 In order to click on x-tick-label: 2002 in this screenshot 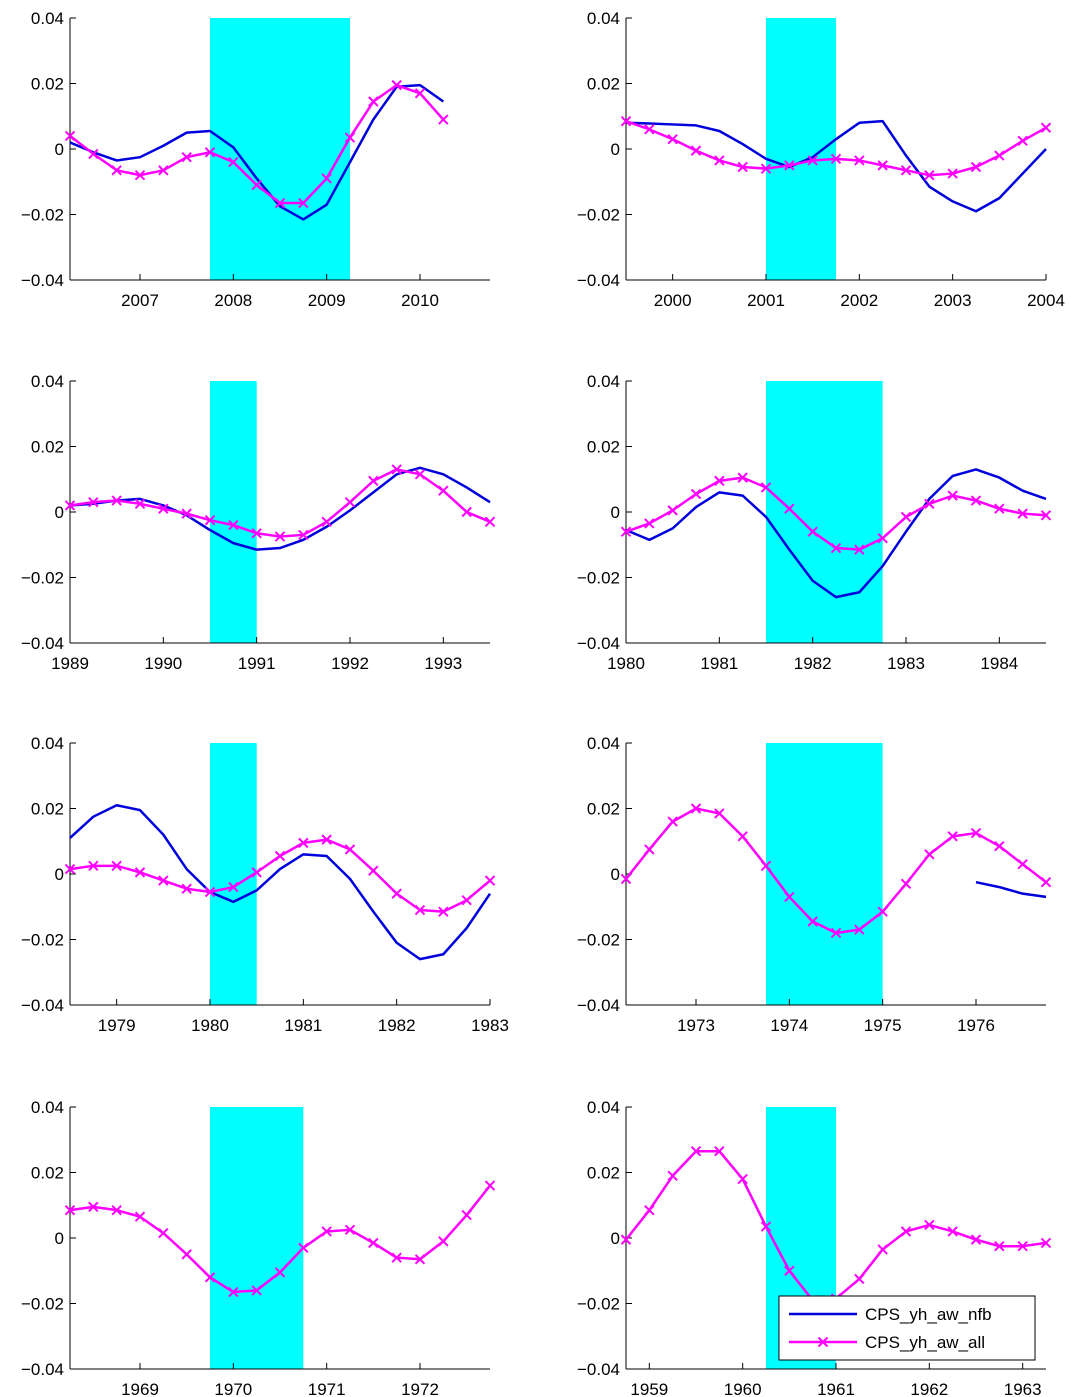, I will do `click(859, 300)`.